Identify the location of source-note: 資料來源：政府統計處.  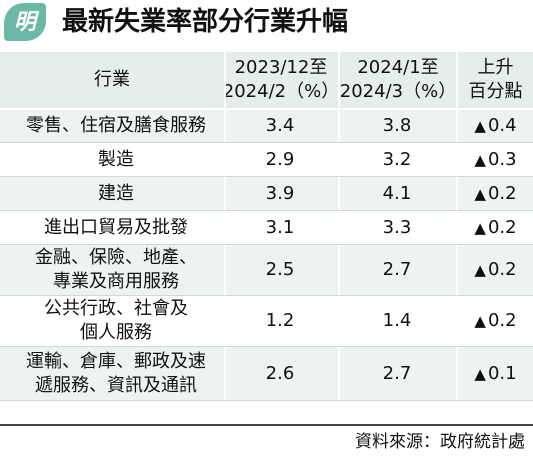
(440, 442).